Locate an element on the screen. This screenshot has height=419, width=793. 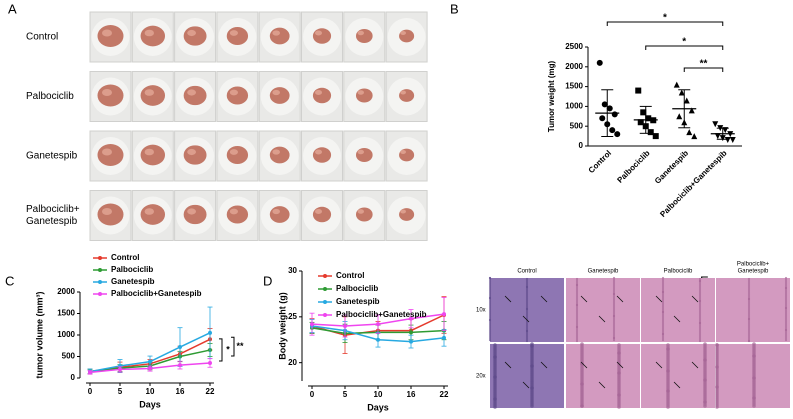
y-tick-label: 30 is located at coordinates (292, 270).